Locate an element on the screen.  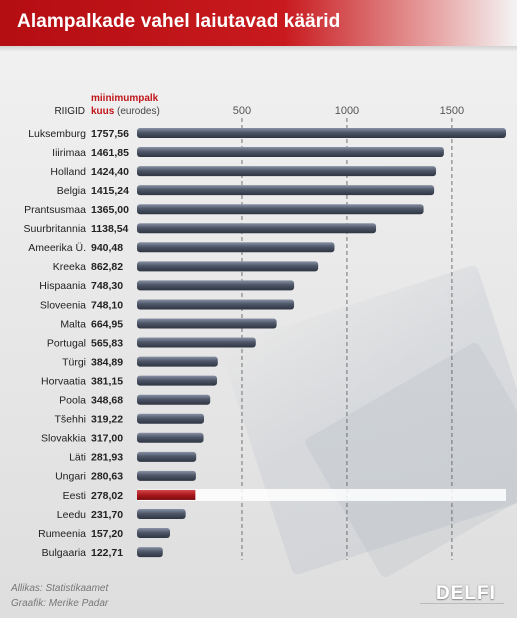
x-tick-label: 1000 is located at coordinates (347, 111).